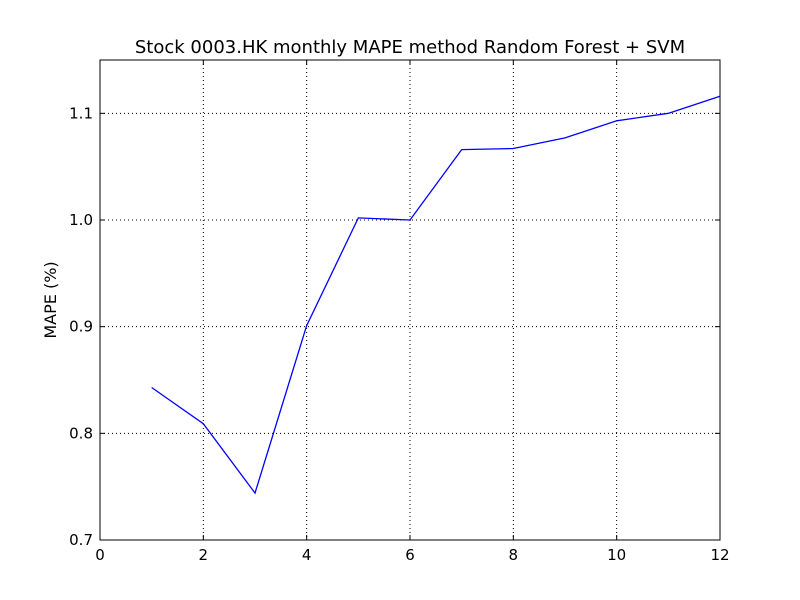 This screenshot has width=800, height=600. What do you see at coordinates (81, 220) in the screenshot?
I see `y-tick-label: 1.0` at bounding box center [81, 220].